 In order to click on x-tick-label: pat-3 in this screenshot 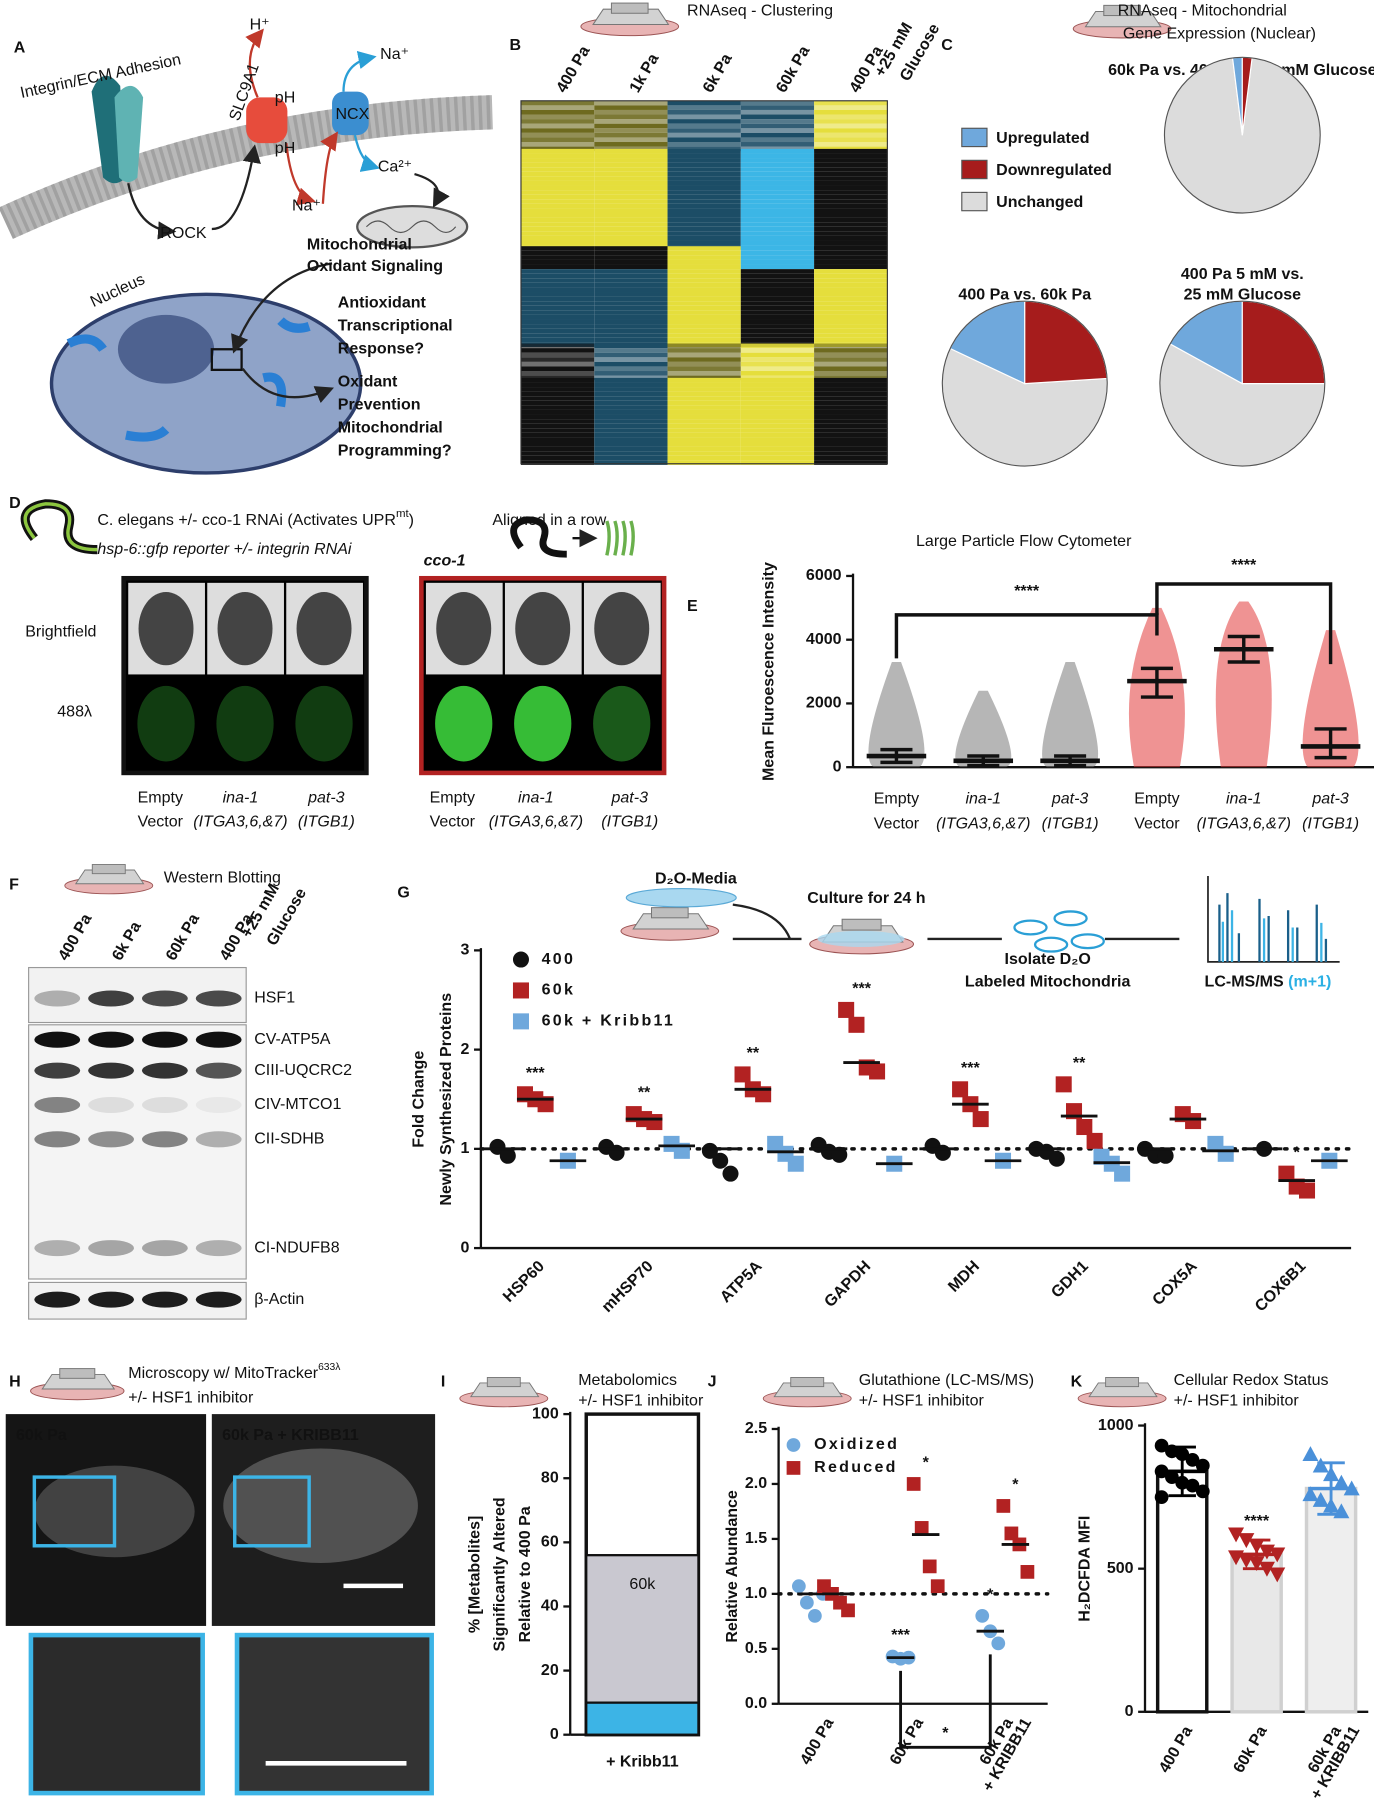, I will do `click(1330, 798)`.